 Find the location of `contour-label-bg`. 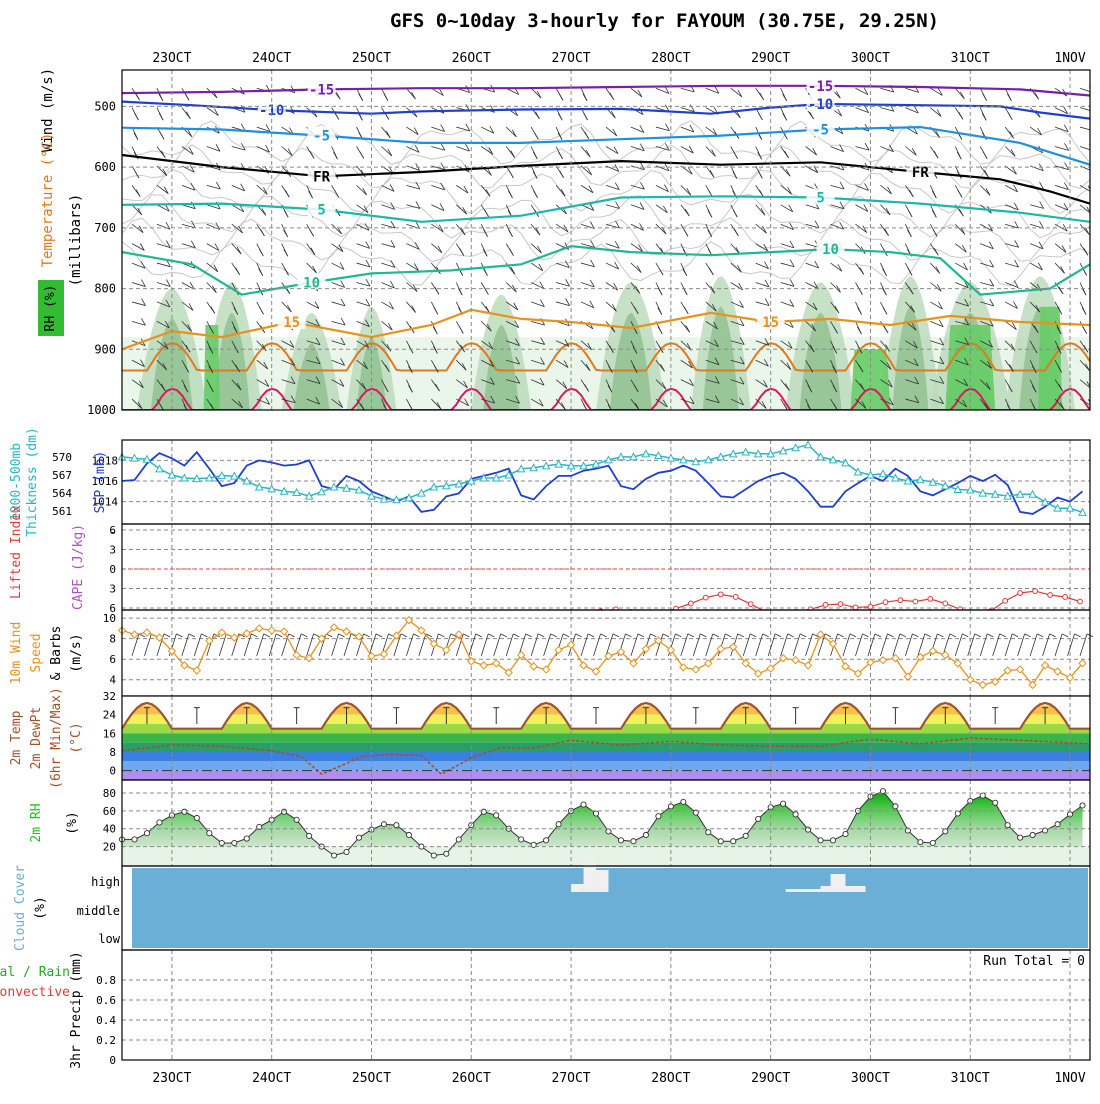

contour-label-bg is located at coordinates (321, 175).